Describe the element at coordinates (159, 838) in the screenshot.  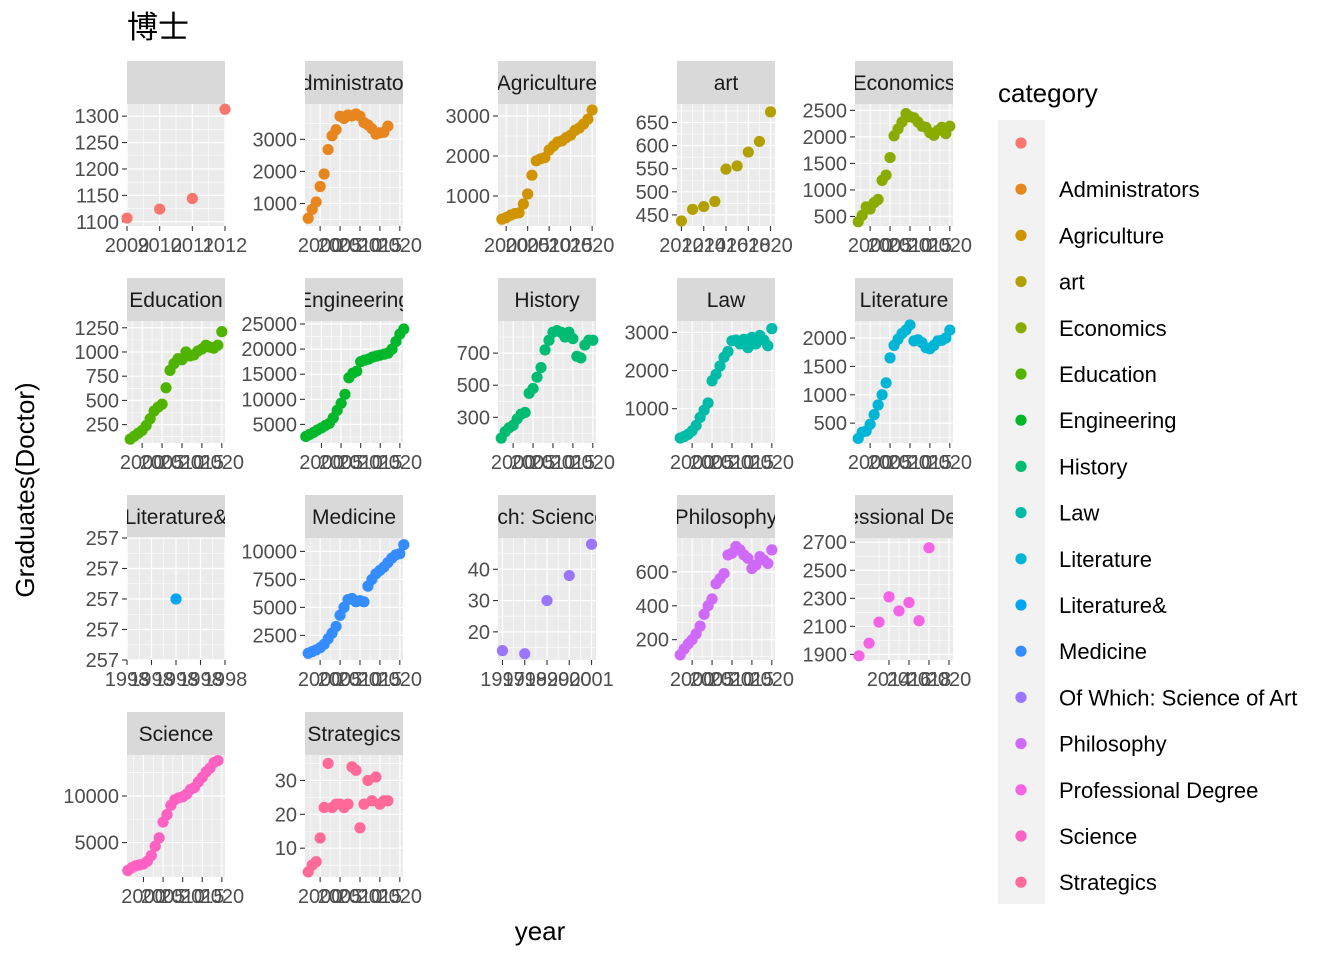
I see `data-point-science` at that location.